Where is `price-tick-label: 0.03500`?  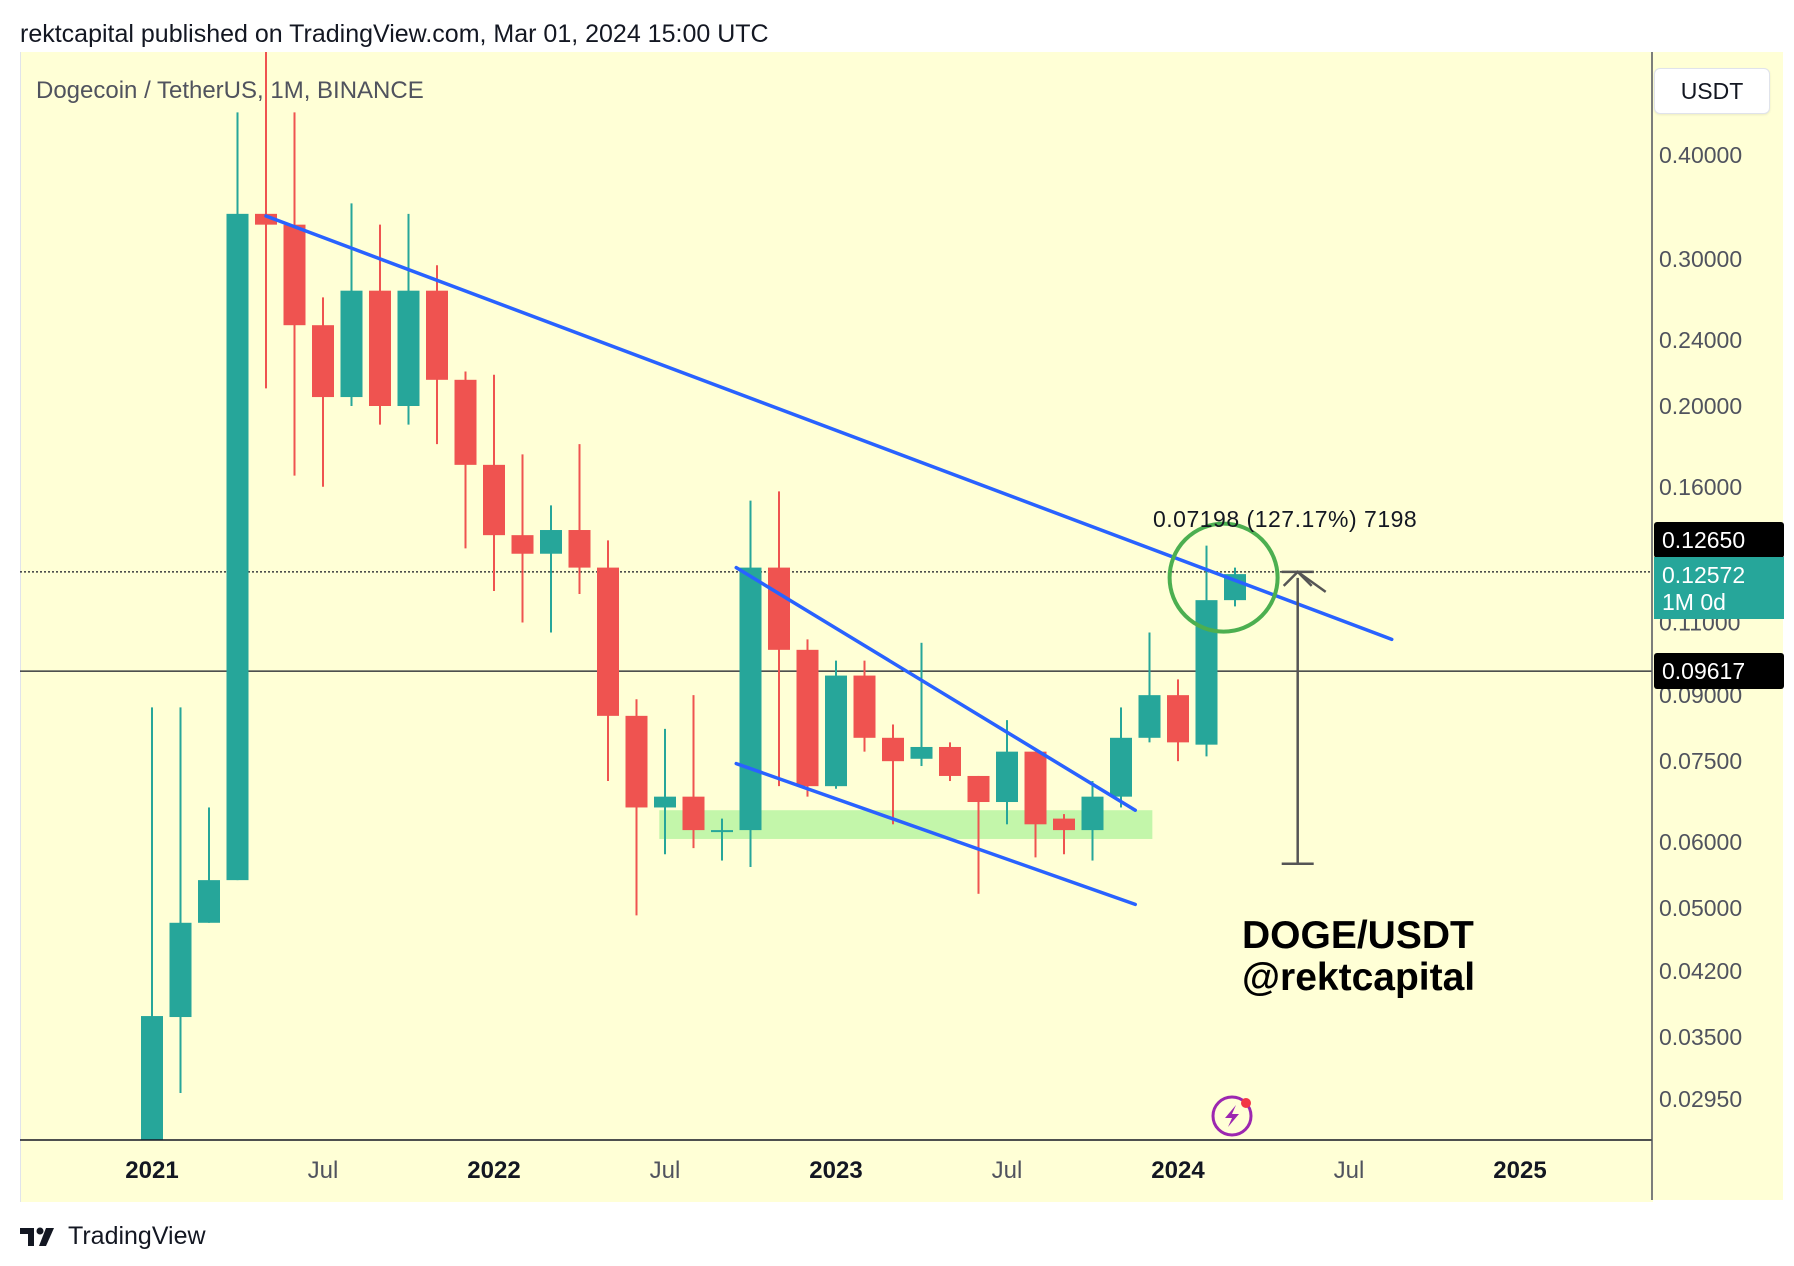
price-tick-label: 0.03500 is located at coordinates (1700, 1037).